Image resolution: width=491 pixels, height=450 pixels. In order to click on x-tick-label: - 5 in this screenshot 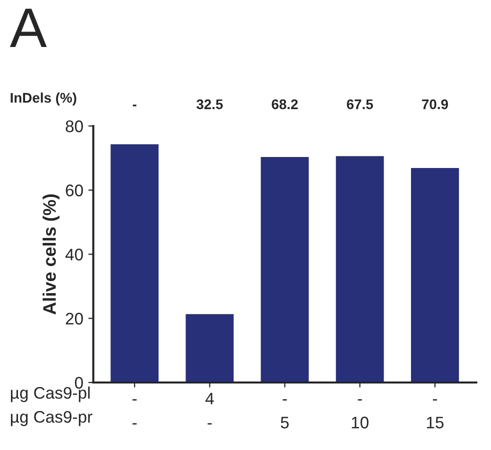, I will do `click(284, 413)`.